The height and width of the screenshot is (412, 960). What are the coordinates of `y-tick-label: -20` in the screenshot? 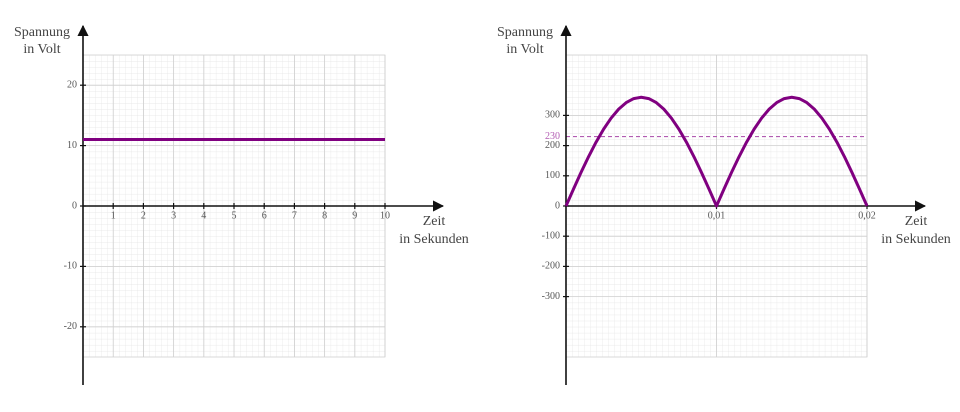 It's located at (70, 326).